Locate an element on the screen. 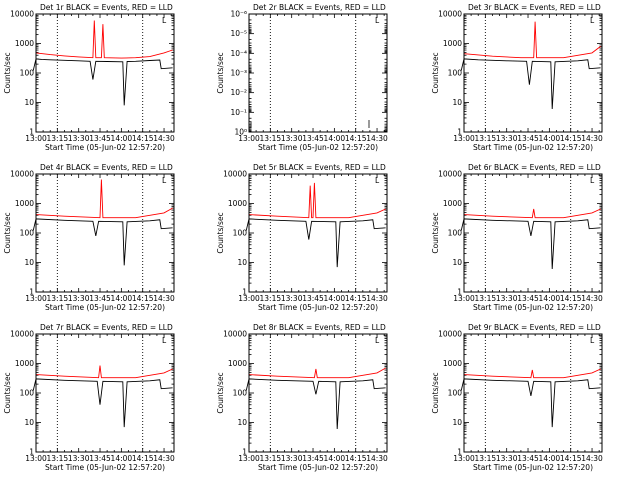  y-tick-label: 10⁻⁵ is located at coordinates (238, 33).